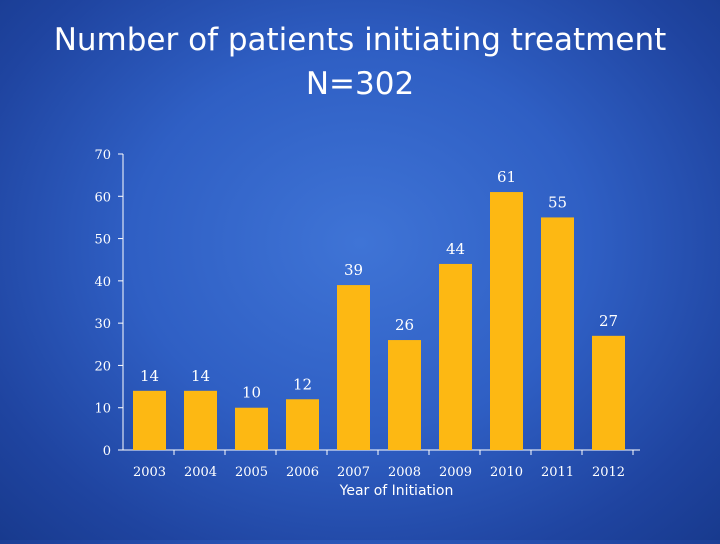 This screenshot has width=720, height=544. What do you see at coordinates (200, 472) in the screenshot?
I see `x-tick-label: 2004` at bounding box center [200, 472].